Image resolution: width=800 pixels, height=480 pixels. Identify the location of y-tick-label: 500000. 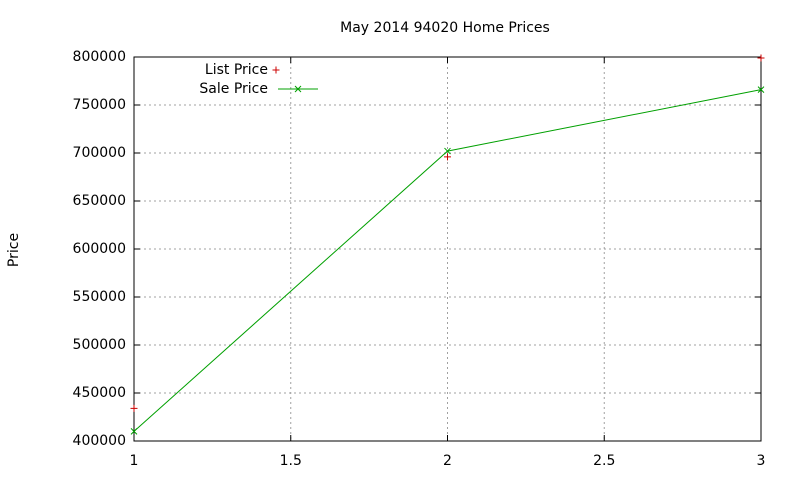
(99, 345).